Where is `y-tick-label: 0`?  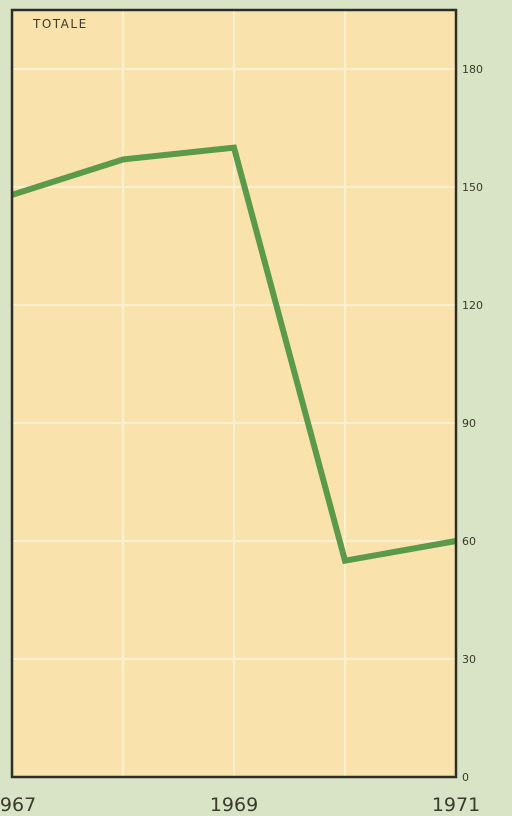
y-tick-label: 0 is located at coordinates (465, 777).